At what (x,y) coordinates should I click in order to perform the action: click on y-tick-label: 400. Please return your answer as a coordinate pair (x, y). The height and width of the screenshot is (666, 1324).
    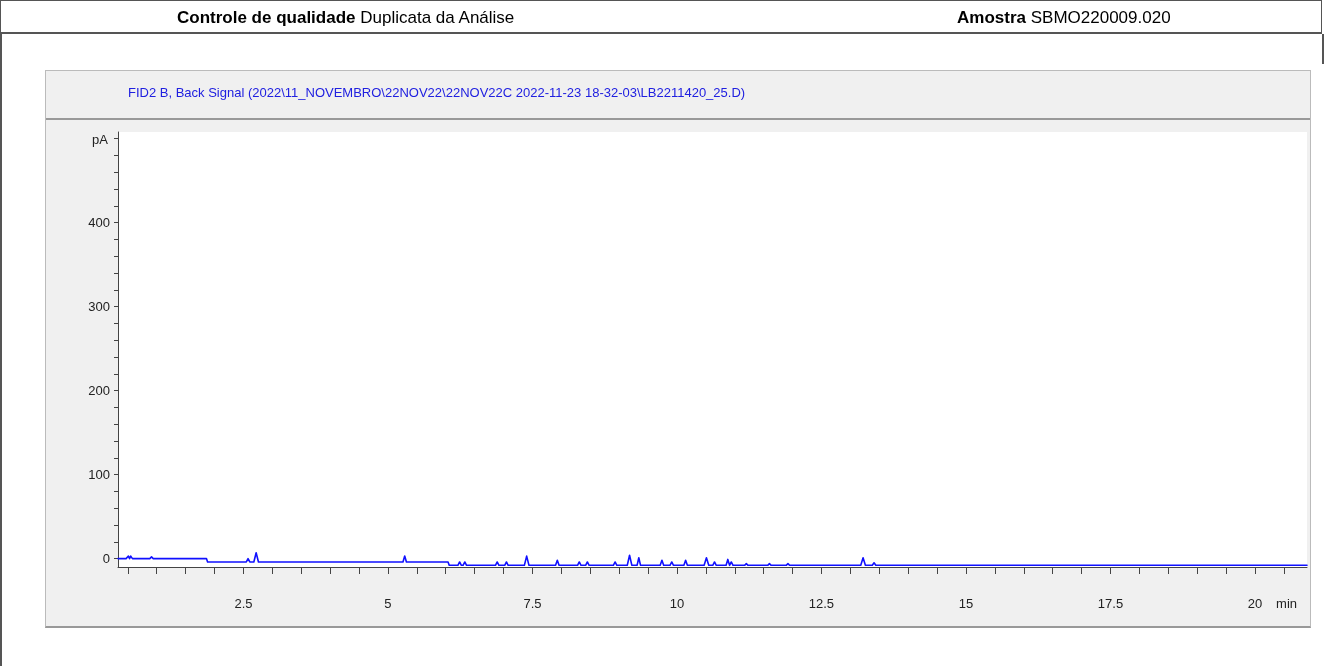
    Looking at the image, I should click on (99, 223).